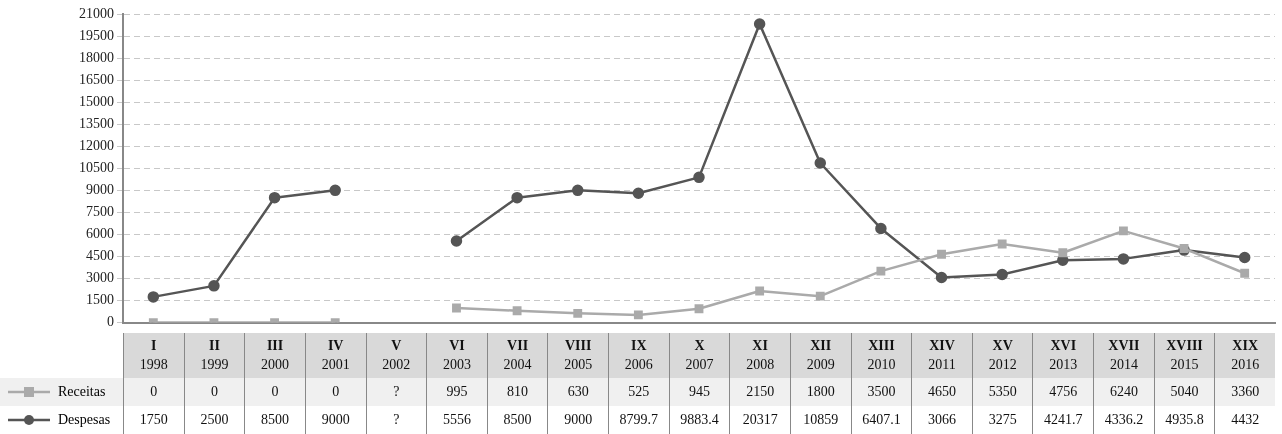  What do you see at coordinates (456, 420) in the screenshot?
I see `data-label: 5556` at bounding box center [456, 420].